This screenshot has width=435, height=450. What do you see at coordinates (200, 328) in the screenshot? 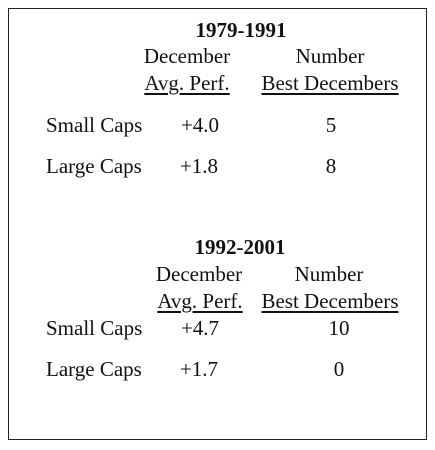
I see `avg-perf-value: +4.7` at bounding box center [200, 328].